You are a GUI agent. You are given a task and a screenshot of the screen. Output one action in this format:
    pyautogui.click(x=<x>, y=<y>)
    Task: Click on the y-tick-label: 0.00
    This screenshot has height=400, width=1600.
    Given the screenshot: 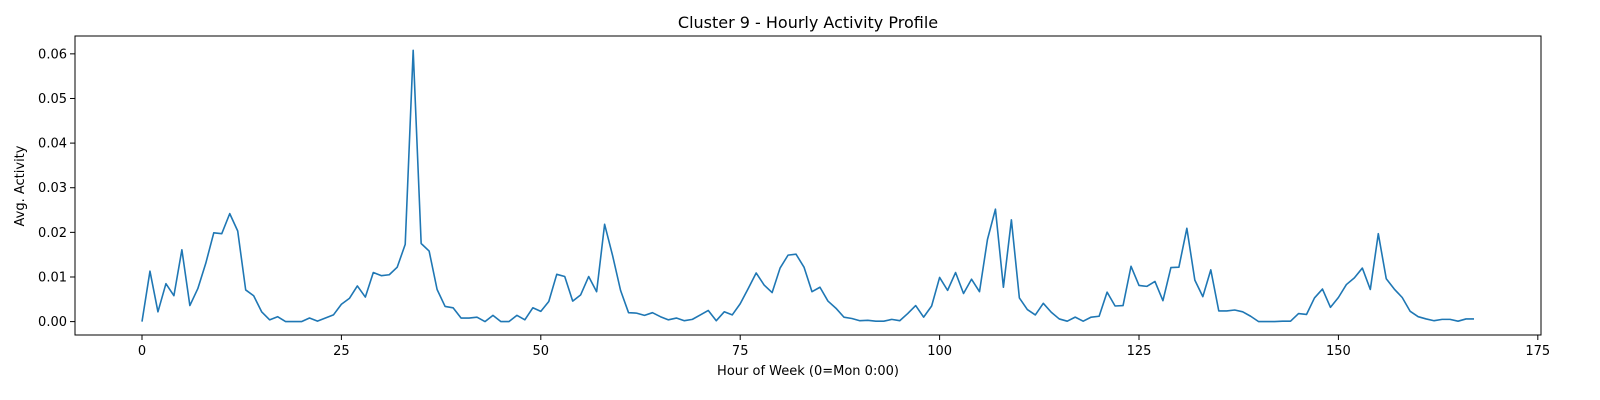 What is the action you would take?
    pyautogui.click(x=52, y=322)
    